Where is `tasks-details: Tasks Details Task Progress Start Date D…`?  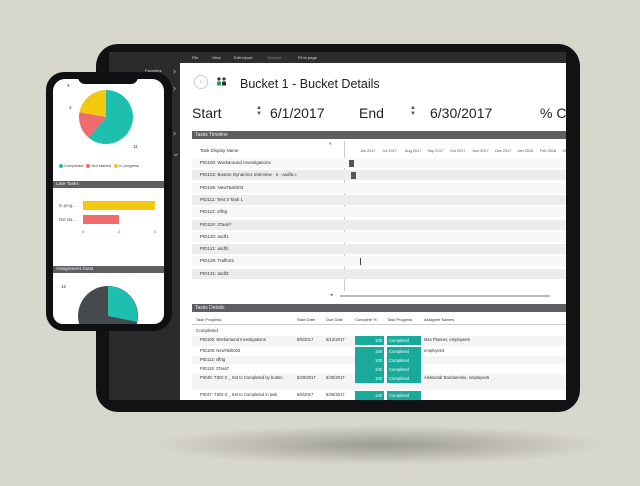 tasks-details: Tasks Details Task Progress Start Date D… is located at coordinates (379, 352).